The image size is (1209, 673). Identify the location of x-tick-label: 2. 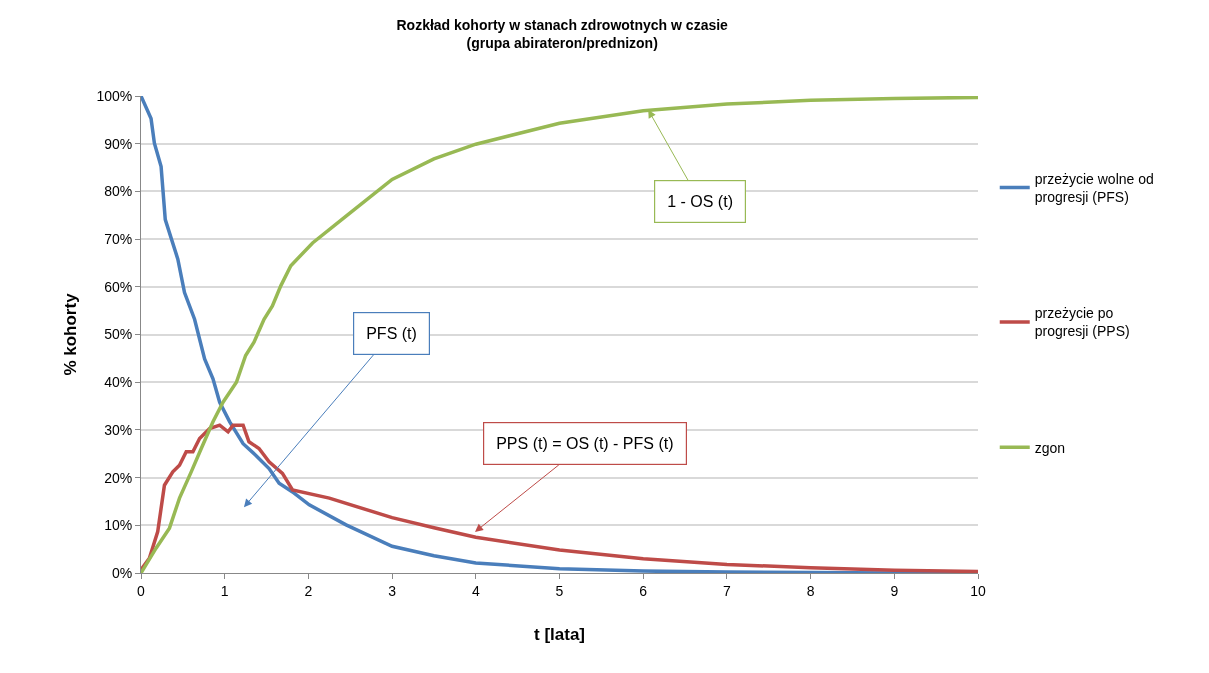
(308, 590).